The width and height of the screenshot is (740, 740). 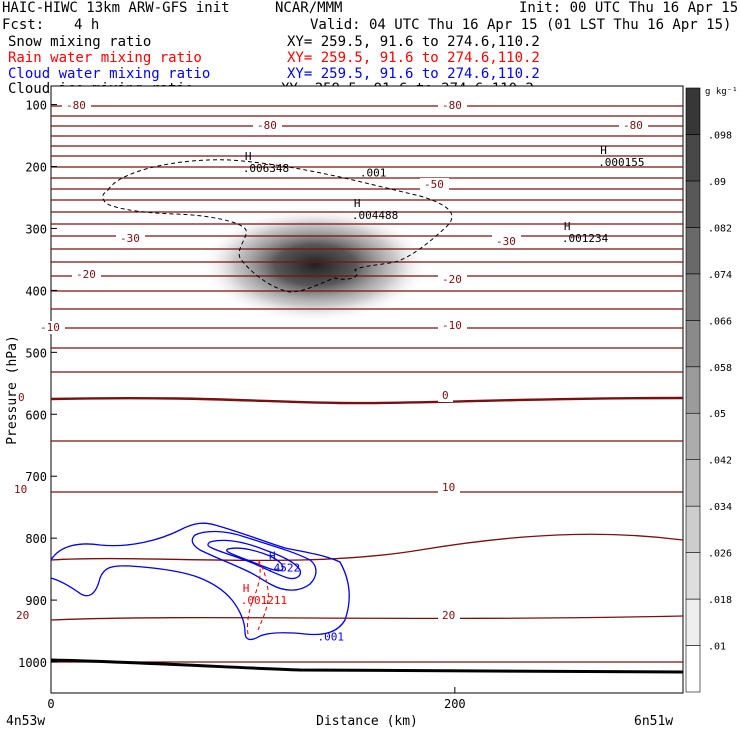 I want to click on field-name-snow: Snow mixing ratio, so click(x=80, y=42).